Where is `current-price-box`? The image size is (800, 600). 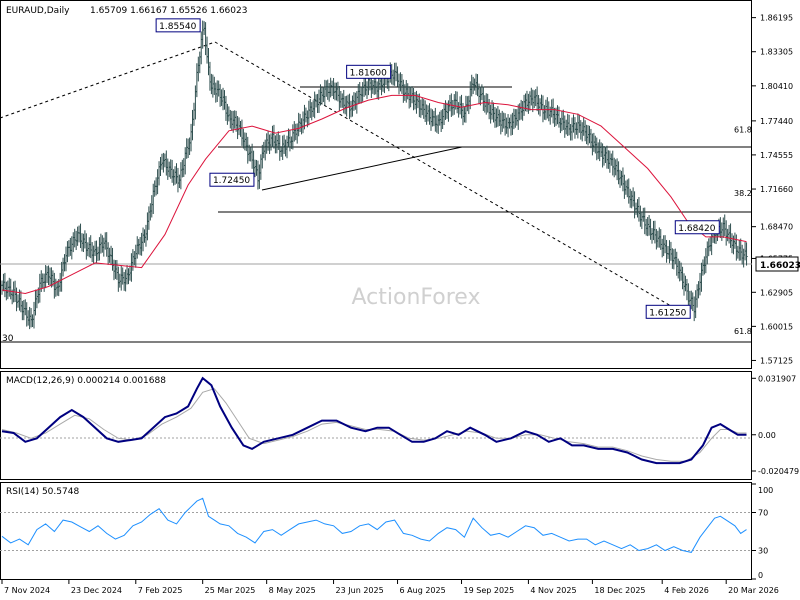
current-price-box is located at coordinates (777, 264).